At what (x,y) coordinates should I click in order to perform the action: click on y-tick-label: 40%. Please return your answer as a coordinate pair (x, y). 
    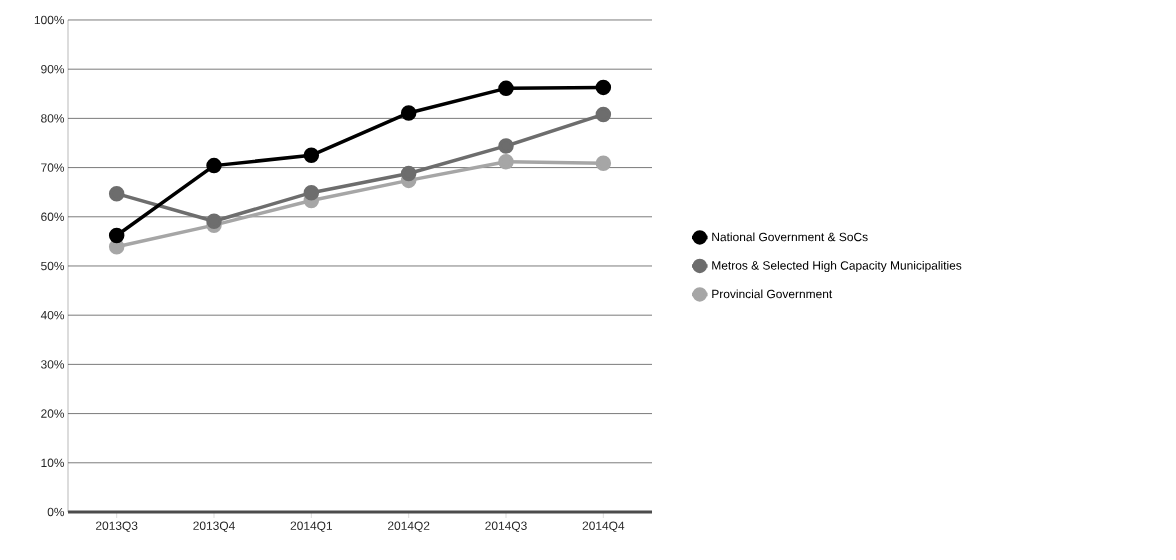
    Looking at the image, I should click on (52, 315).